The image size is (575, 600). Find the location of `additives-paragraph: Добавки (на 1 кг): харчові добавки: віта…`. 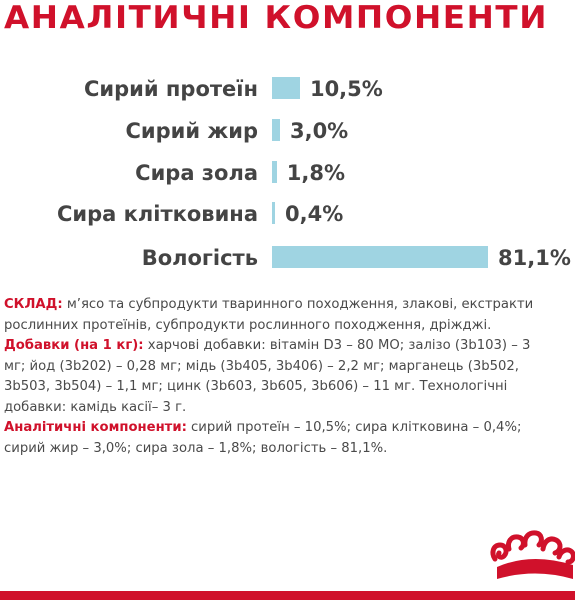

additives-paragraph: Добавки (на 1 кг): харчові добавки: віта… is located at coordinates (276, 377).